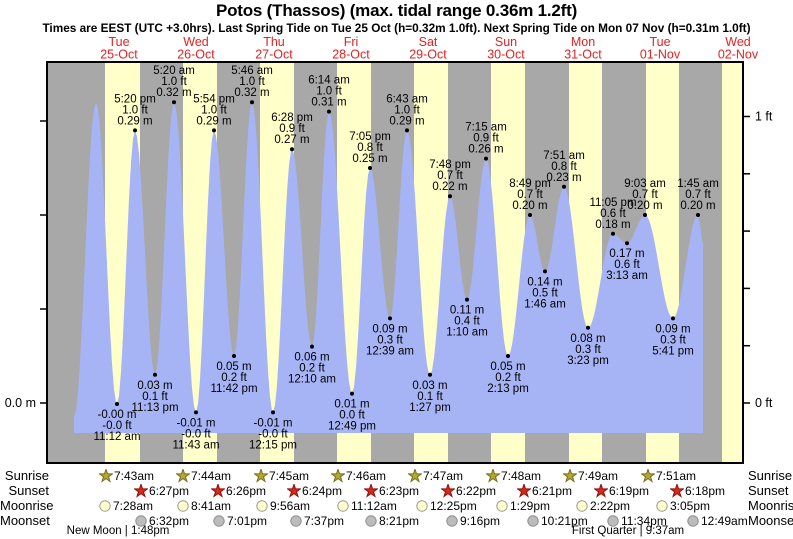  Describe the element at coordinates (118, 531) in the screenshot. I see `moon-phase-label: New Moon | 1:48pm` at that location.